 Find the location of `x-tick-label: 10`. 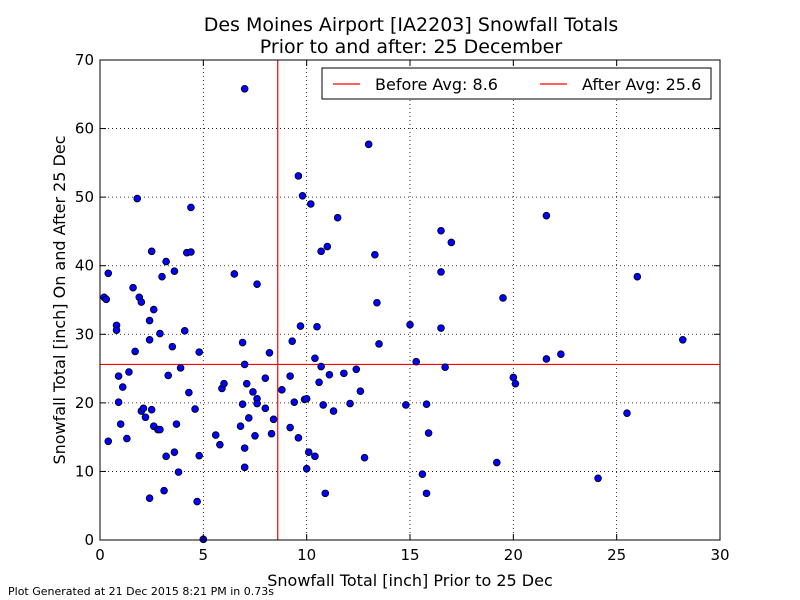

x-tick-label: 10 is located at coordinates (306, 555).